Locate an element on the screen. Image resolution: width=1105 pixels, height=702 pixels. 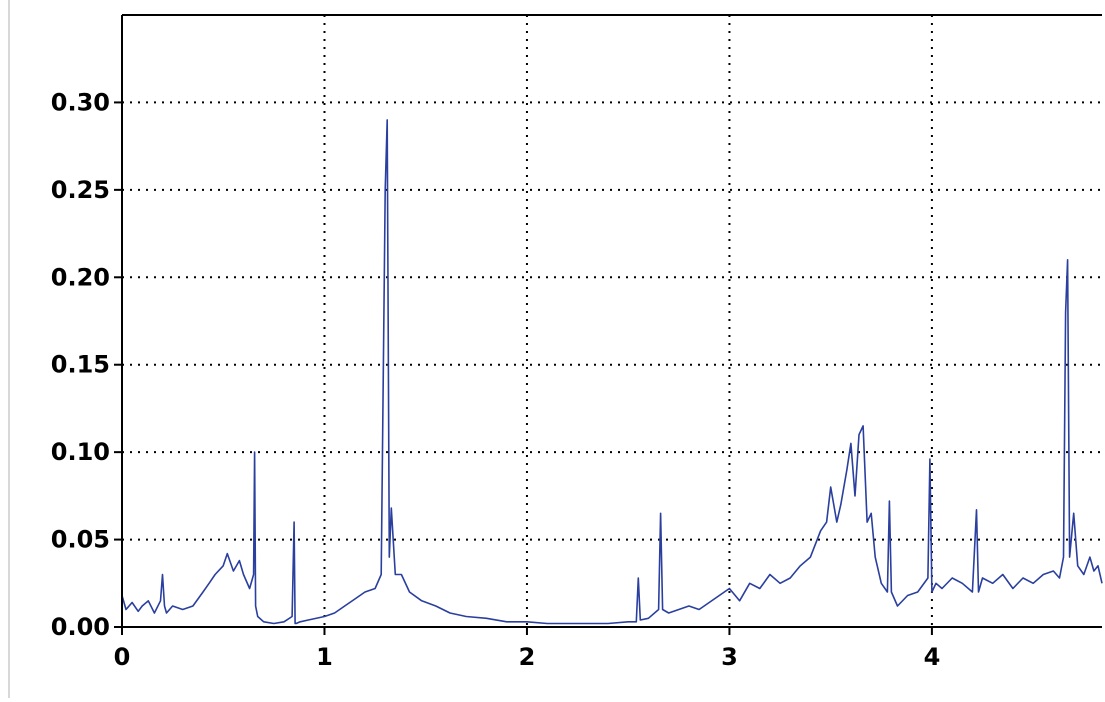
y-tick-label: 0.20 is located at coordinates (80, 277).